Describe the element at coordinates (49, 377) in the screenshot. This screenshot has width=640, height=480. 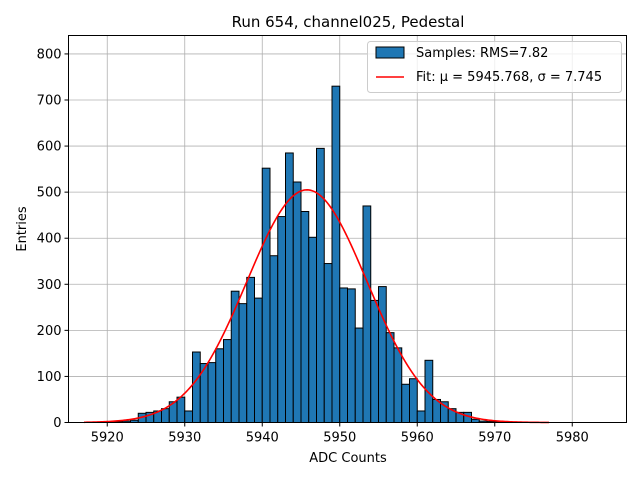
I see `y-tick-label: 100` at that location.